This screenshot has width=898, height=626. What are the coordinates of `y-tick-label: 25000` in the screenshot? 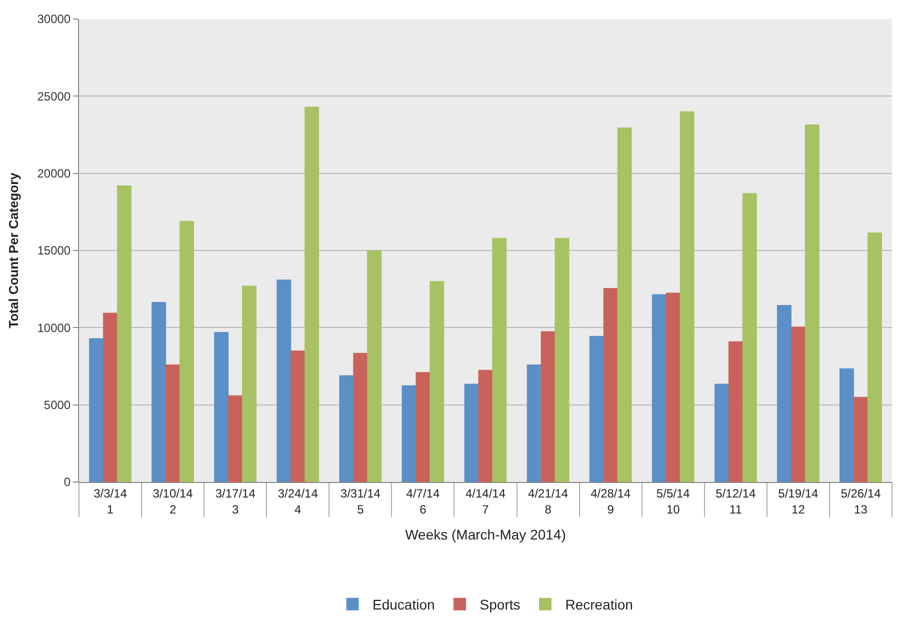 It's located at (54, 96).